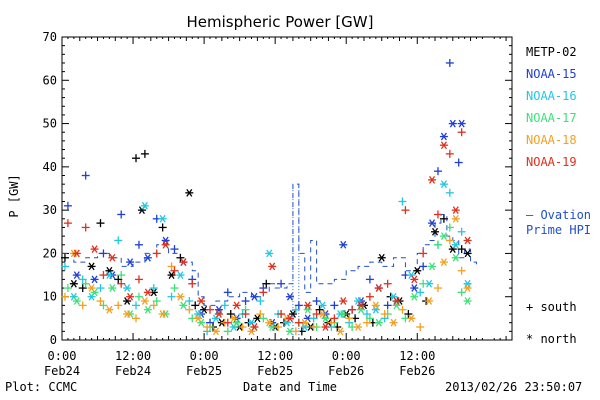  I want to click on x-tick-time-label: 0:00, so click(346, 356).